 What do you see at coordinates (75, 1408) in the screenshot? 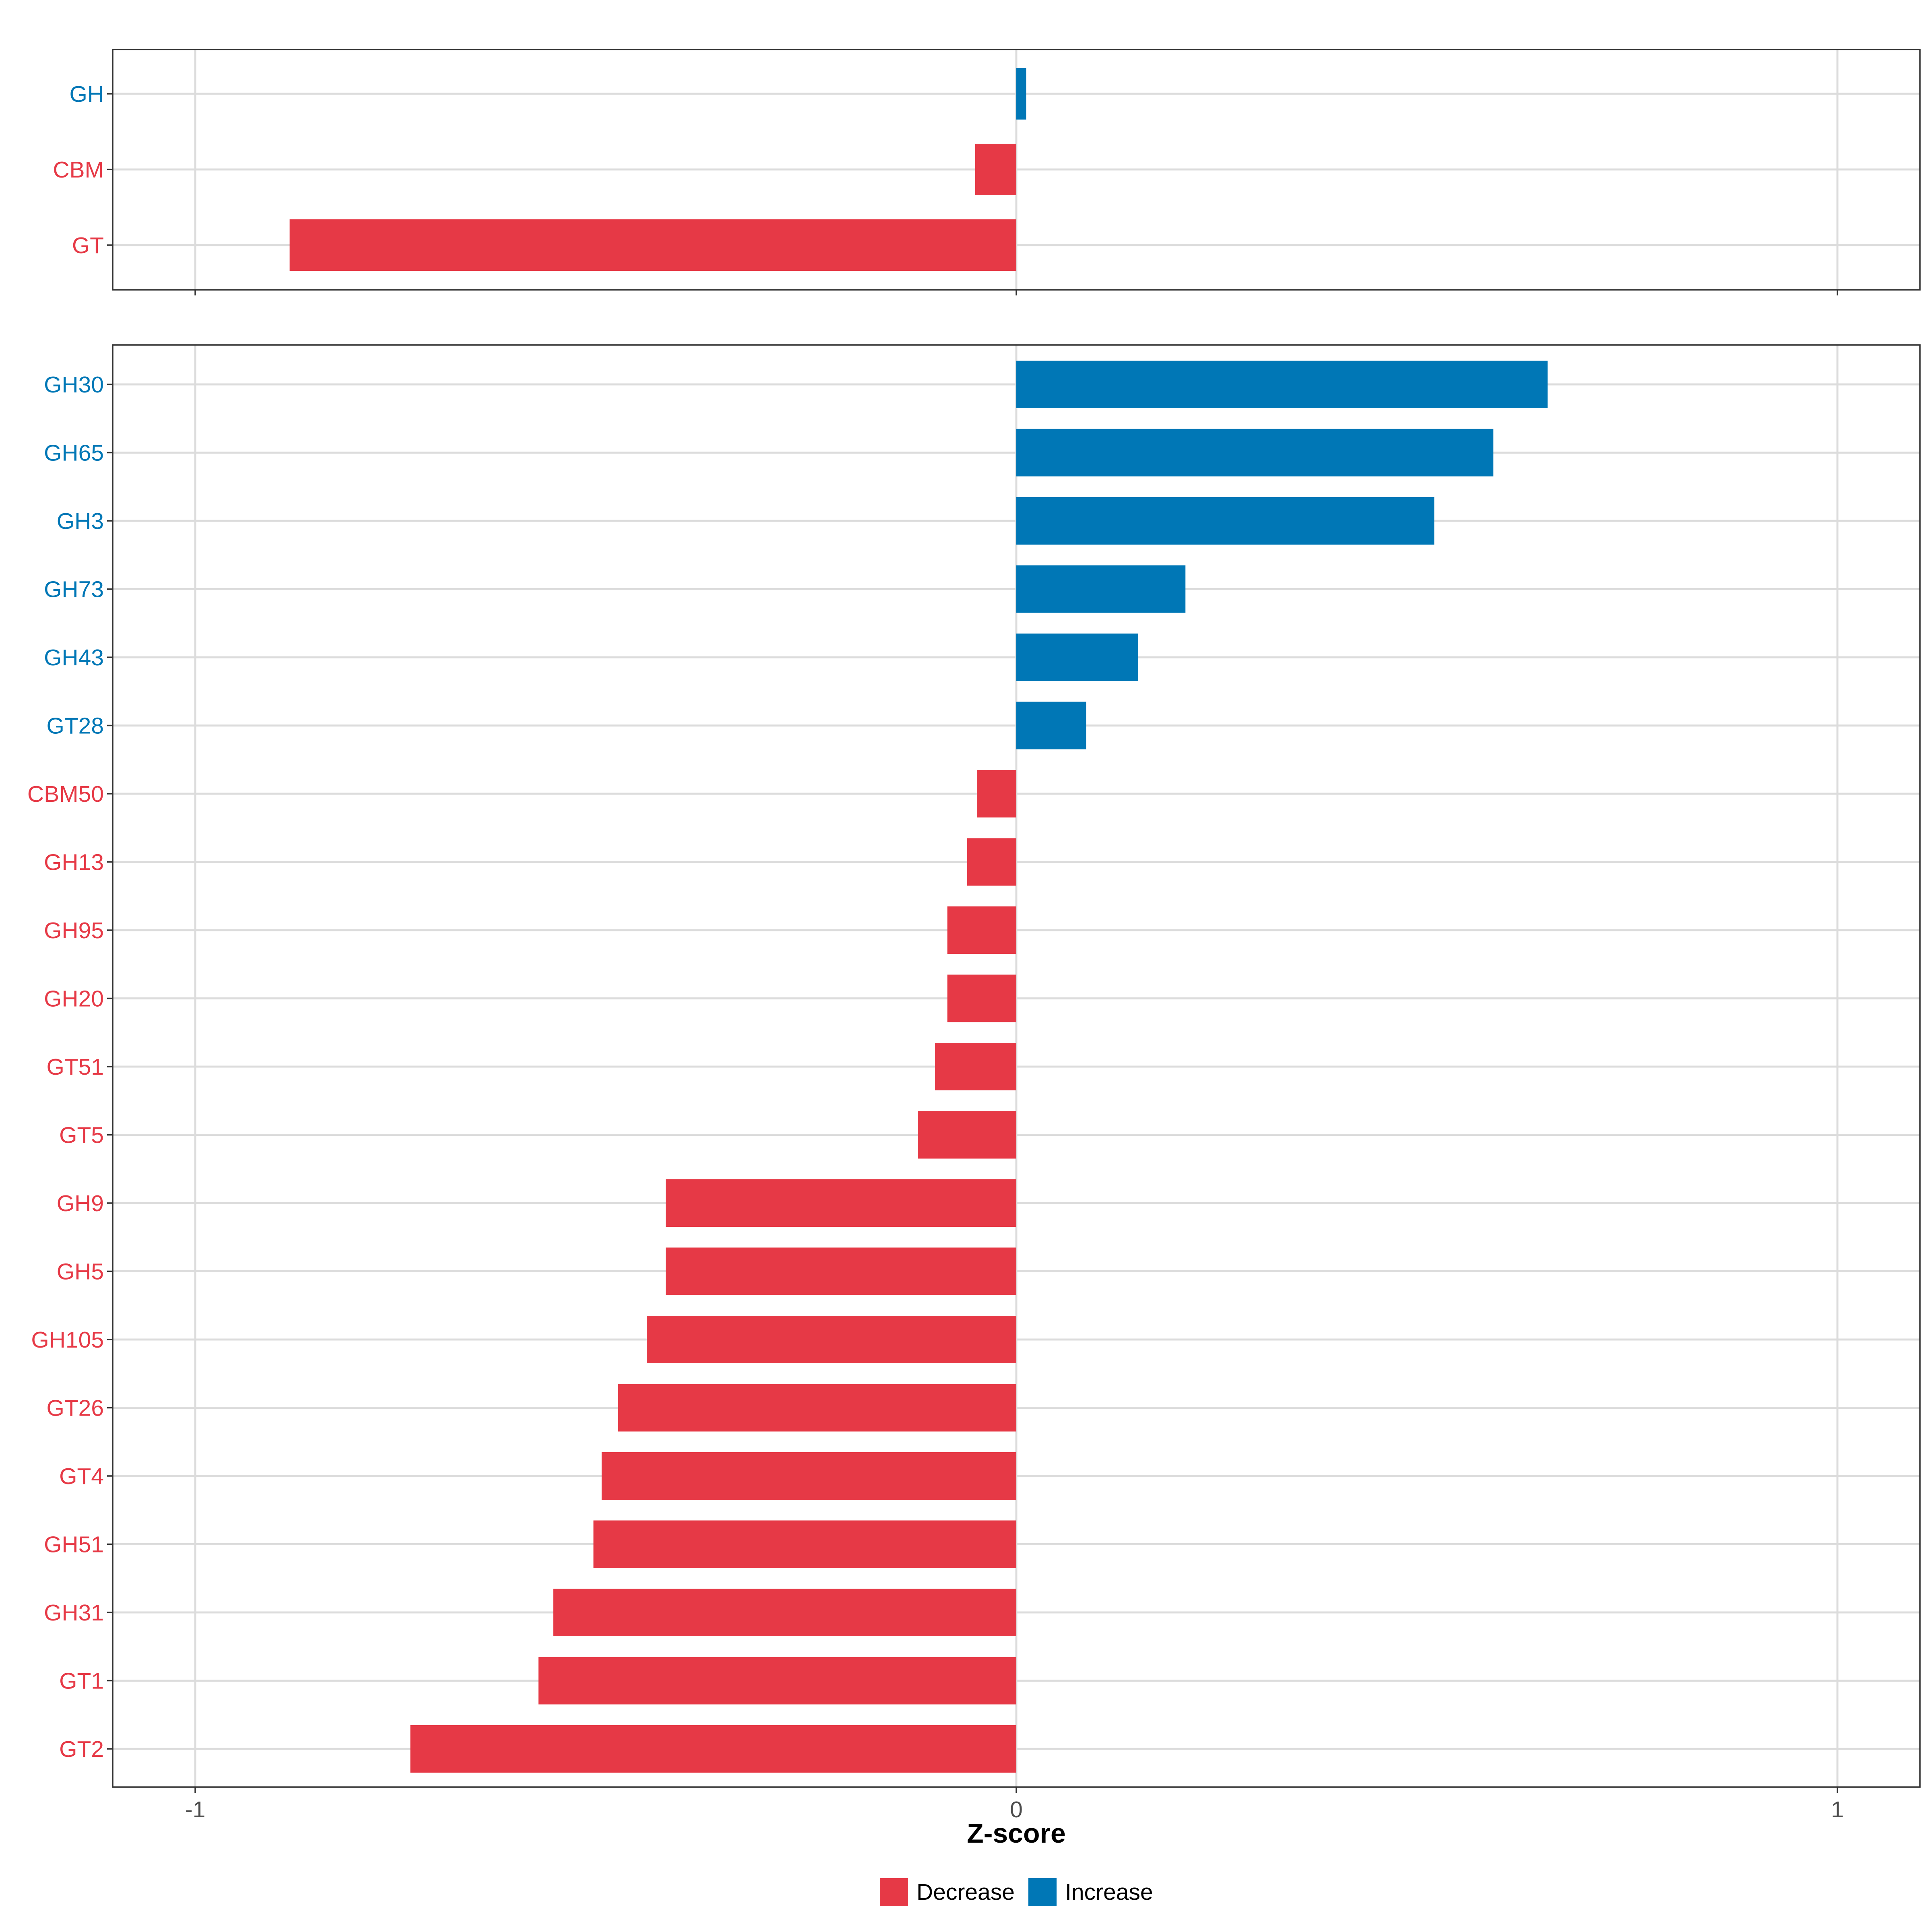
I see `y-label-gt26: GT26` at bounding box center [75, 1408].